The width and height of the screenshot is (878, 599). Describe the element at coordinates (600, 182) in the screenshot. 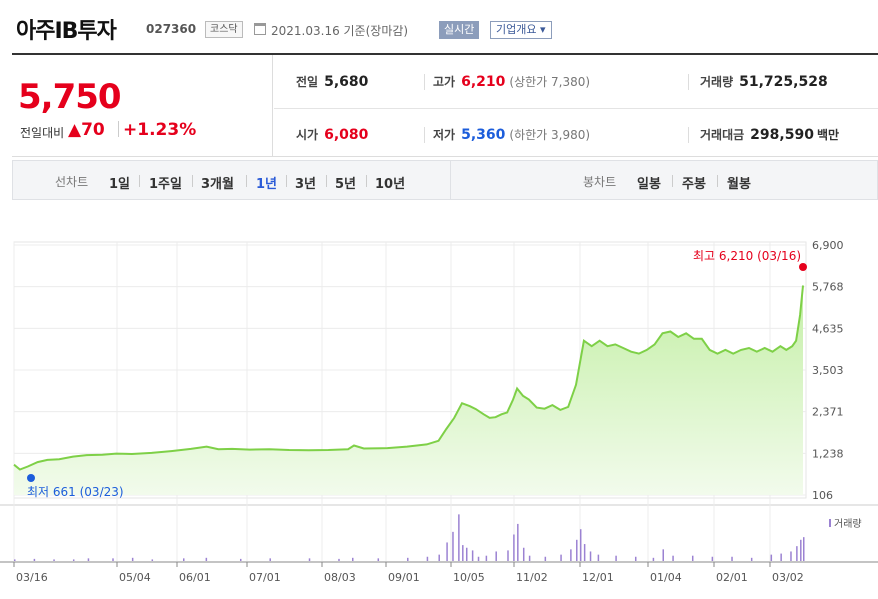

I see `candle-chart-label: 봉차트` at that location.